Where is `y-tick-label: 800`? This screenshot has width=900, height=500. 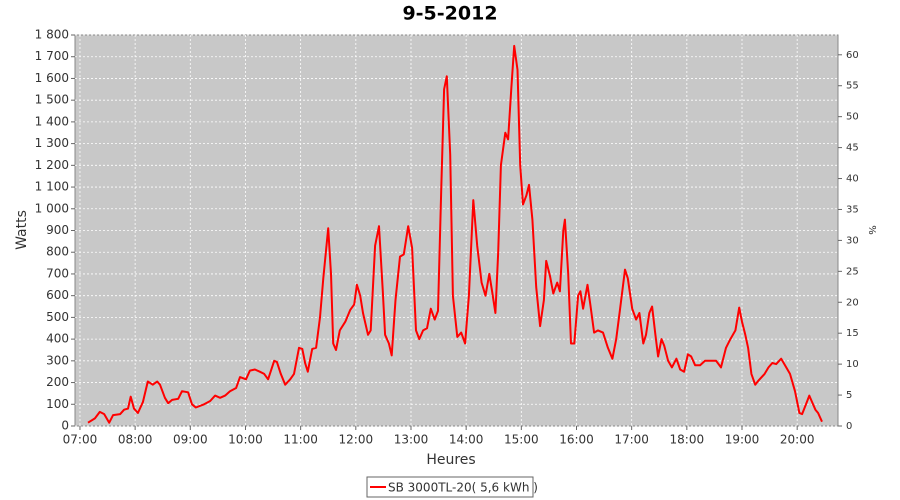 y-tick-label: 800 is located at coordinates (57, 252).